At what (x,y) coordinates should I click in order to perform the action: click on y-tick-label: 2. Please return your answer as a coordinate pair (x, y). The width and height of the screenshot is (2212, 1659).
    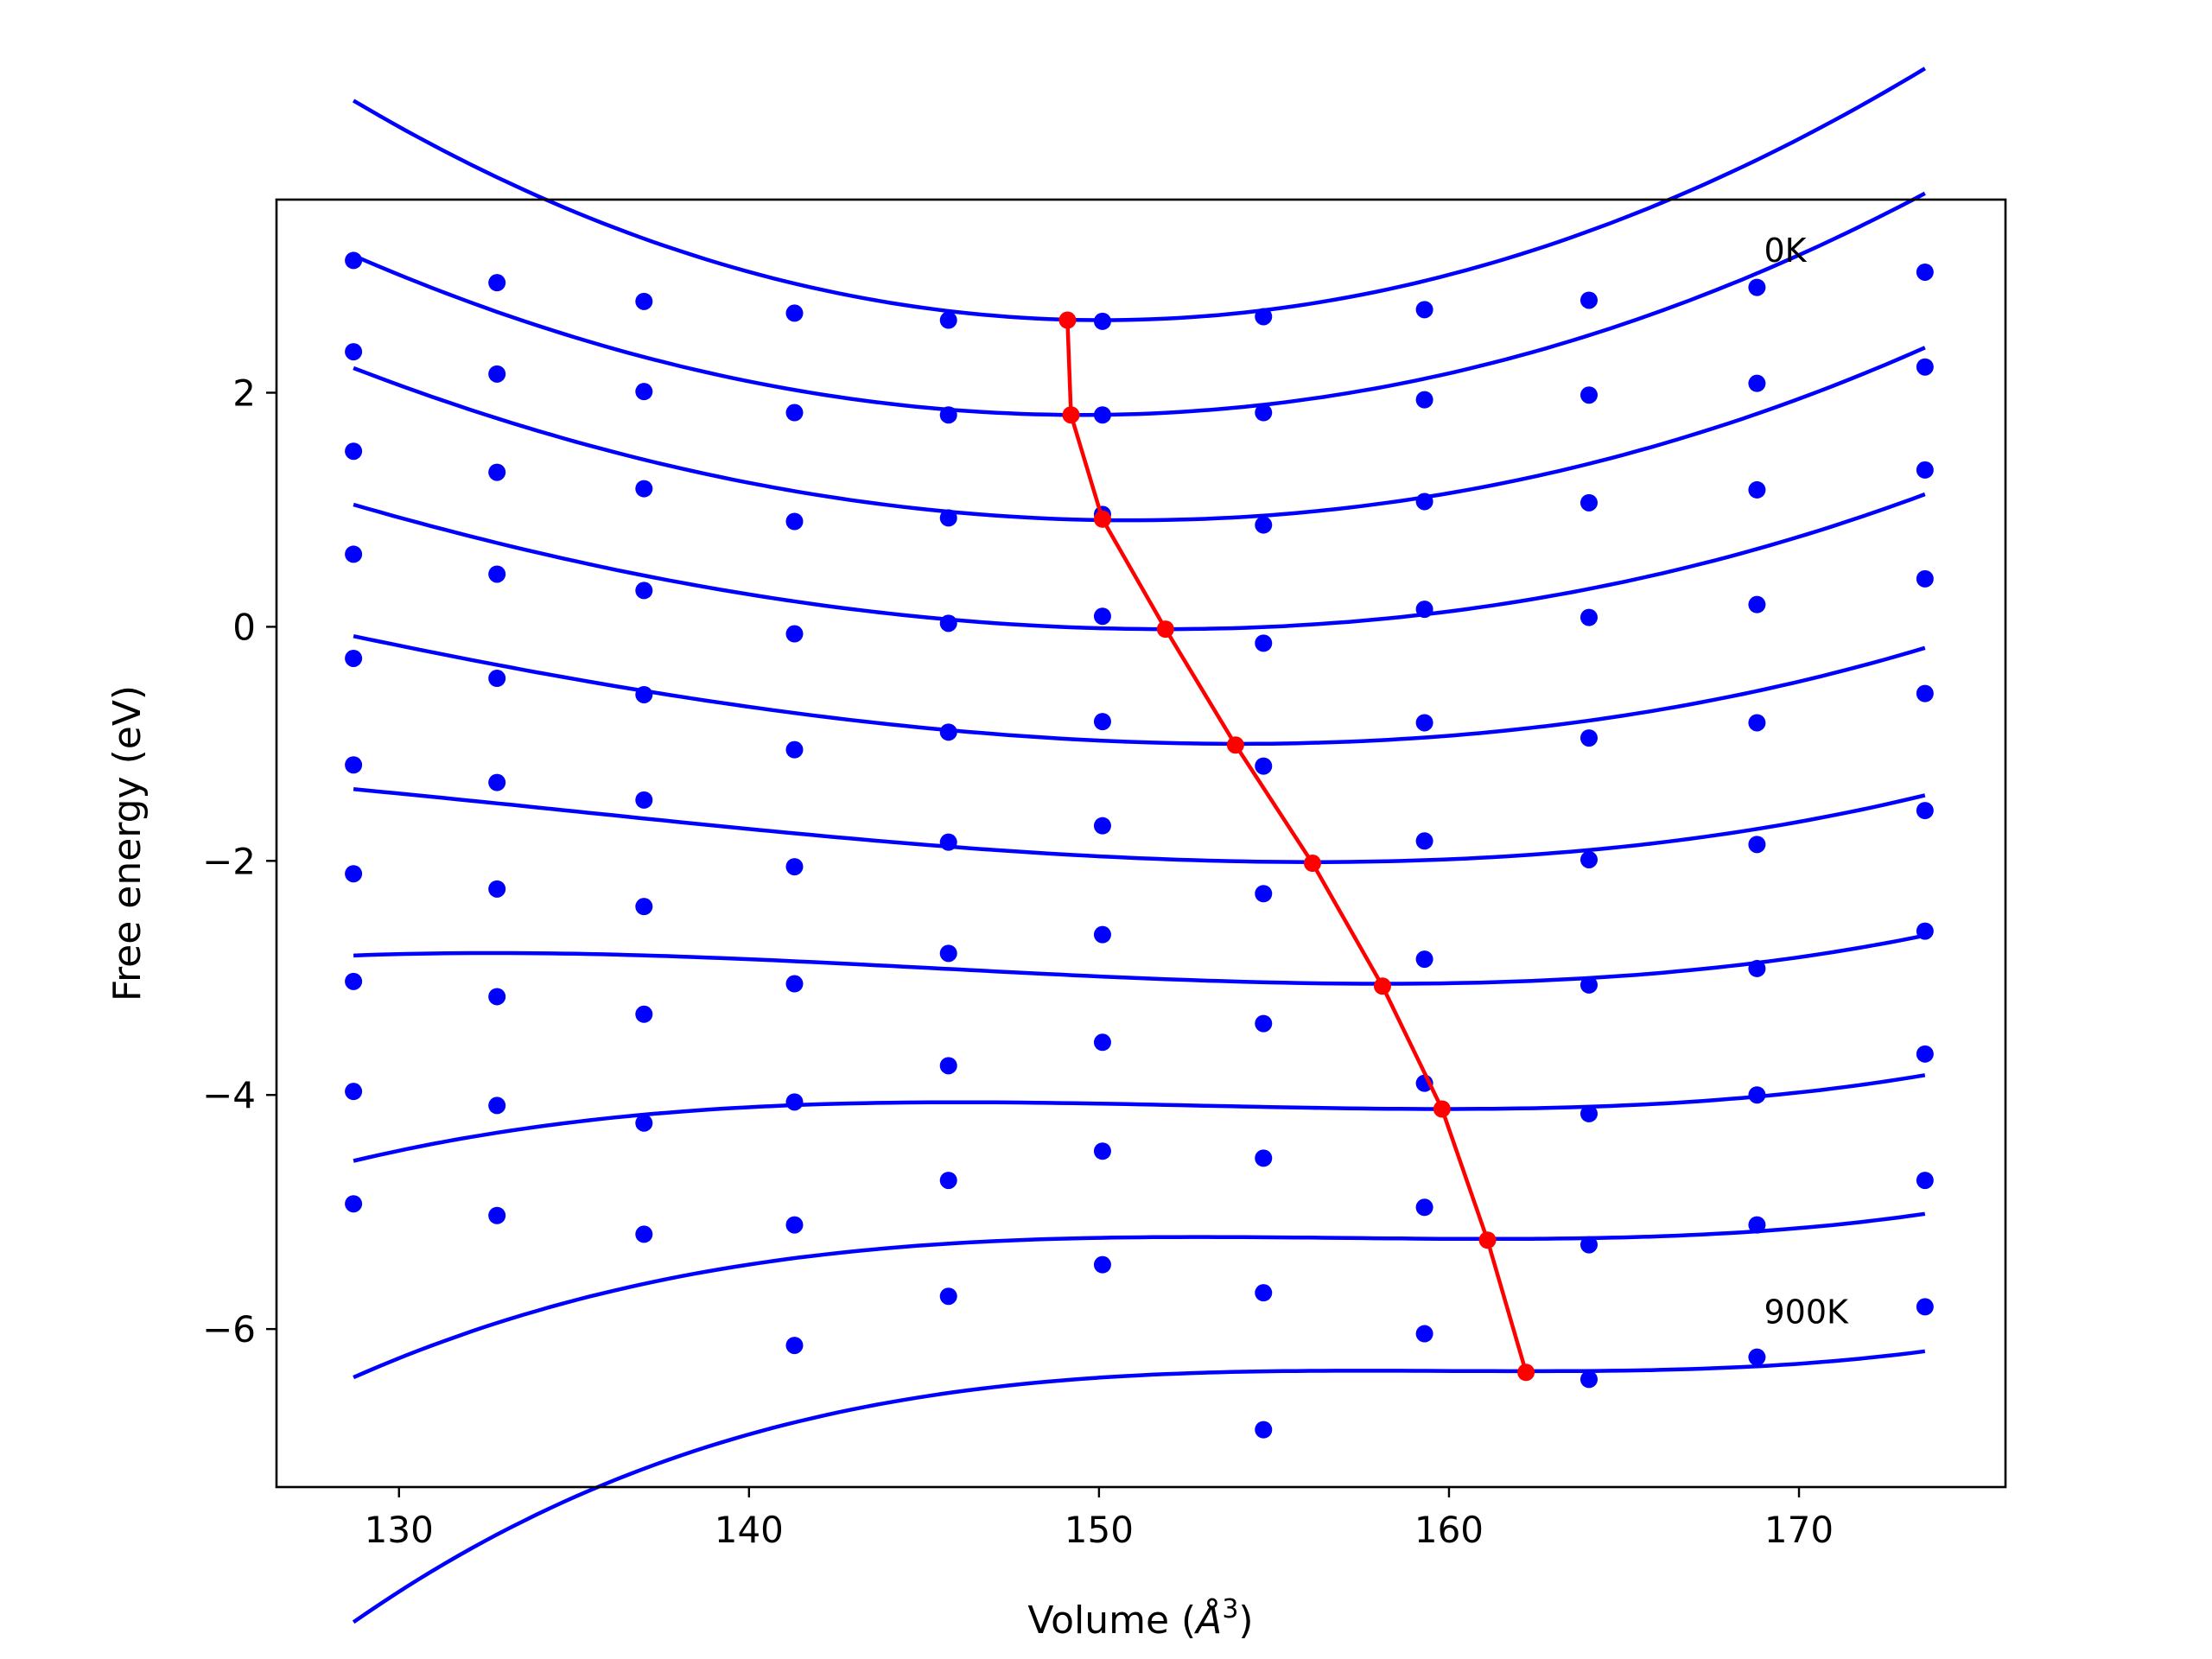
    Looking at the image, I should click on (244, 393).